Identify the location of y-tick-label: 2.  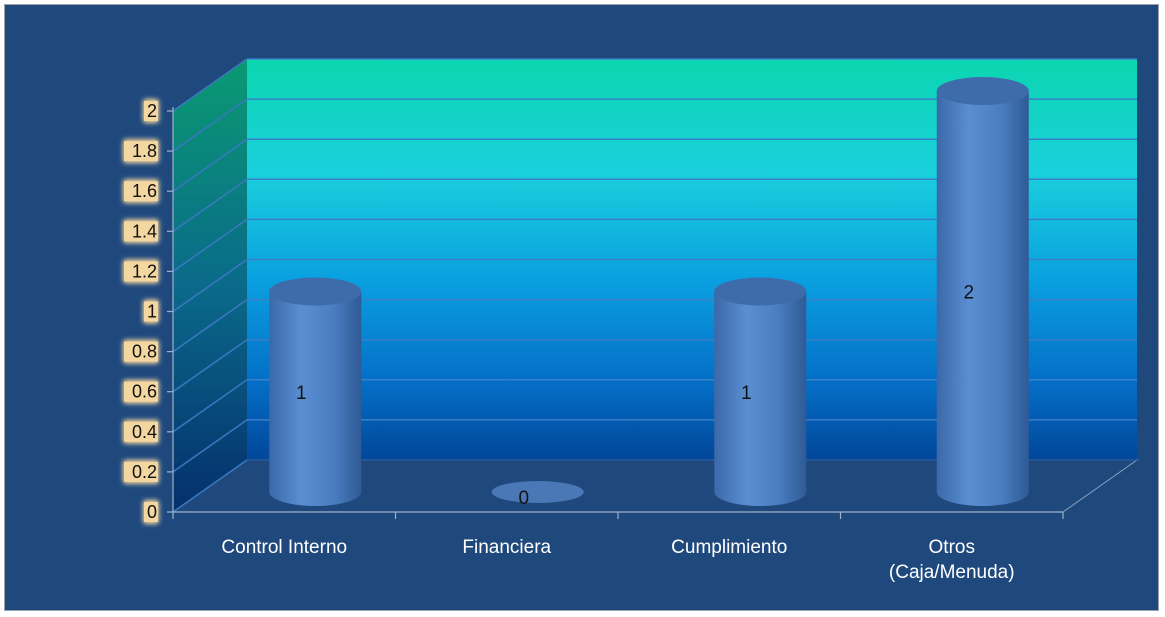
(151, 111).